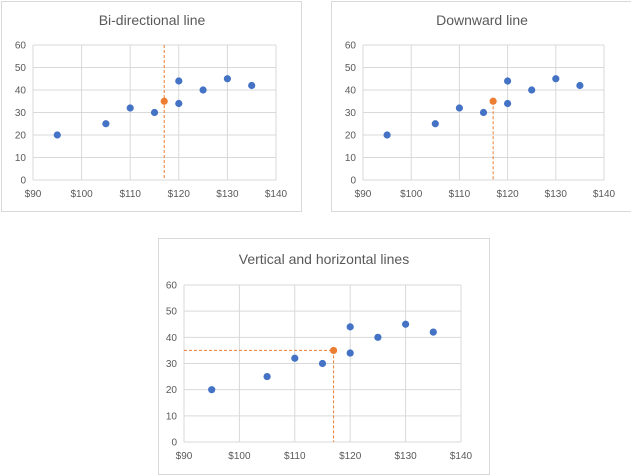 This screenshot has height=476, width=631. Describe the element at coordinates (152, 20) in the screenshot. I see `chart-title: Bi-directional line` at that location.